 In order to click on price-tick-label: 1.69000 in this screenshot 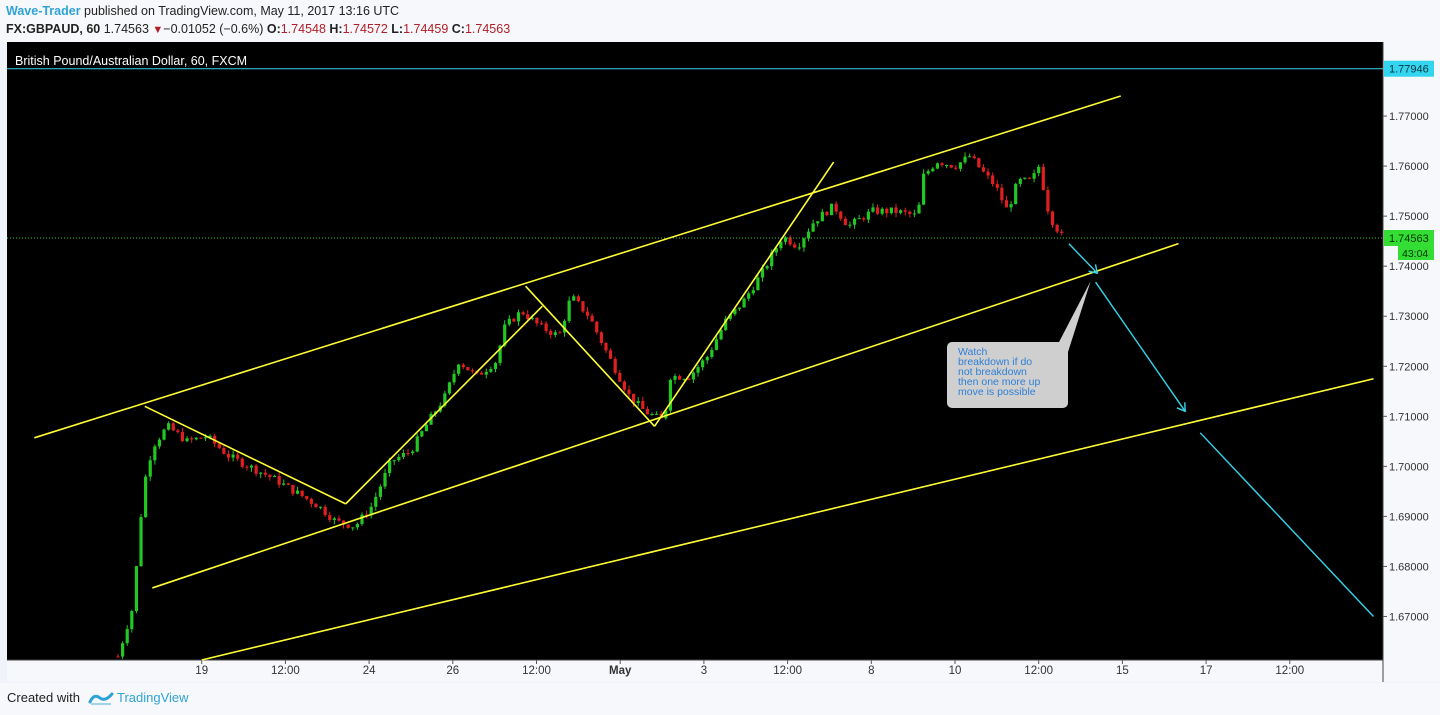, I will do `click(1409, 517)`.